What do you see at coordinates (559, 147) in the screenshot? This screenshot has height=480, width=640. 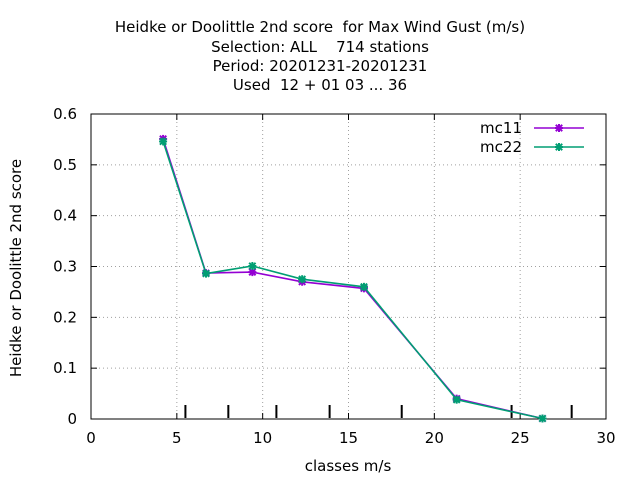 I see `legend-marker-mc22` at bounding box center [559, 147].